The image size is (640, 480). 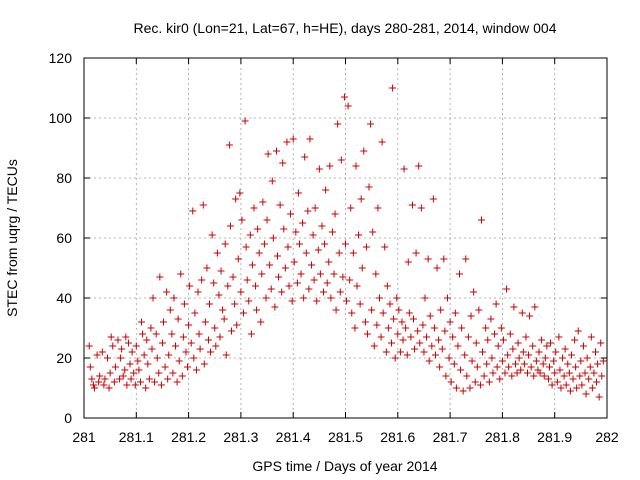 I want to click on y-tick-label: 0, so click(x=68, y=418).